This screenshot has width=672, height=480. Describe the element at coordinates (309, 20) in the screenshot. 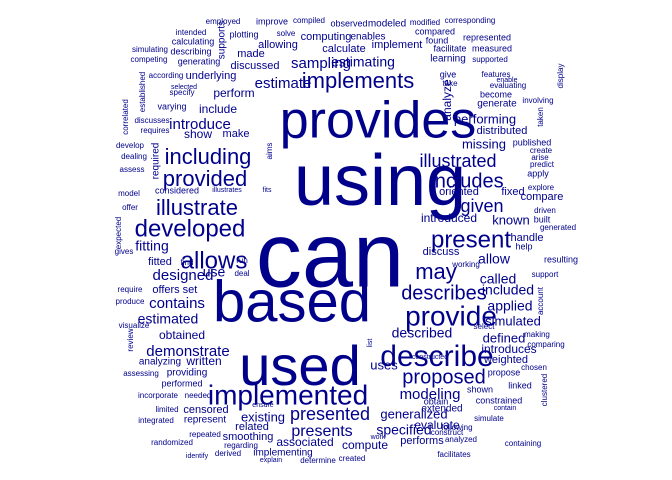

I see `word-compiled: compiled` at that location.